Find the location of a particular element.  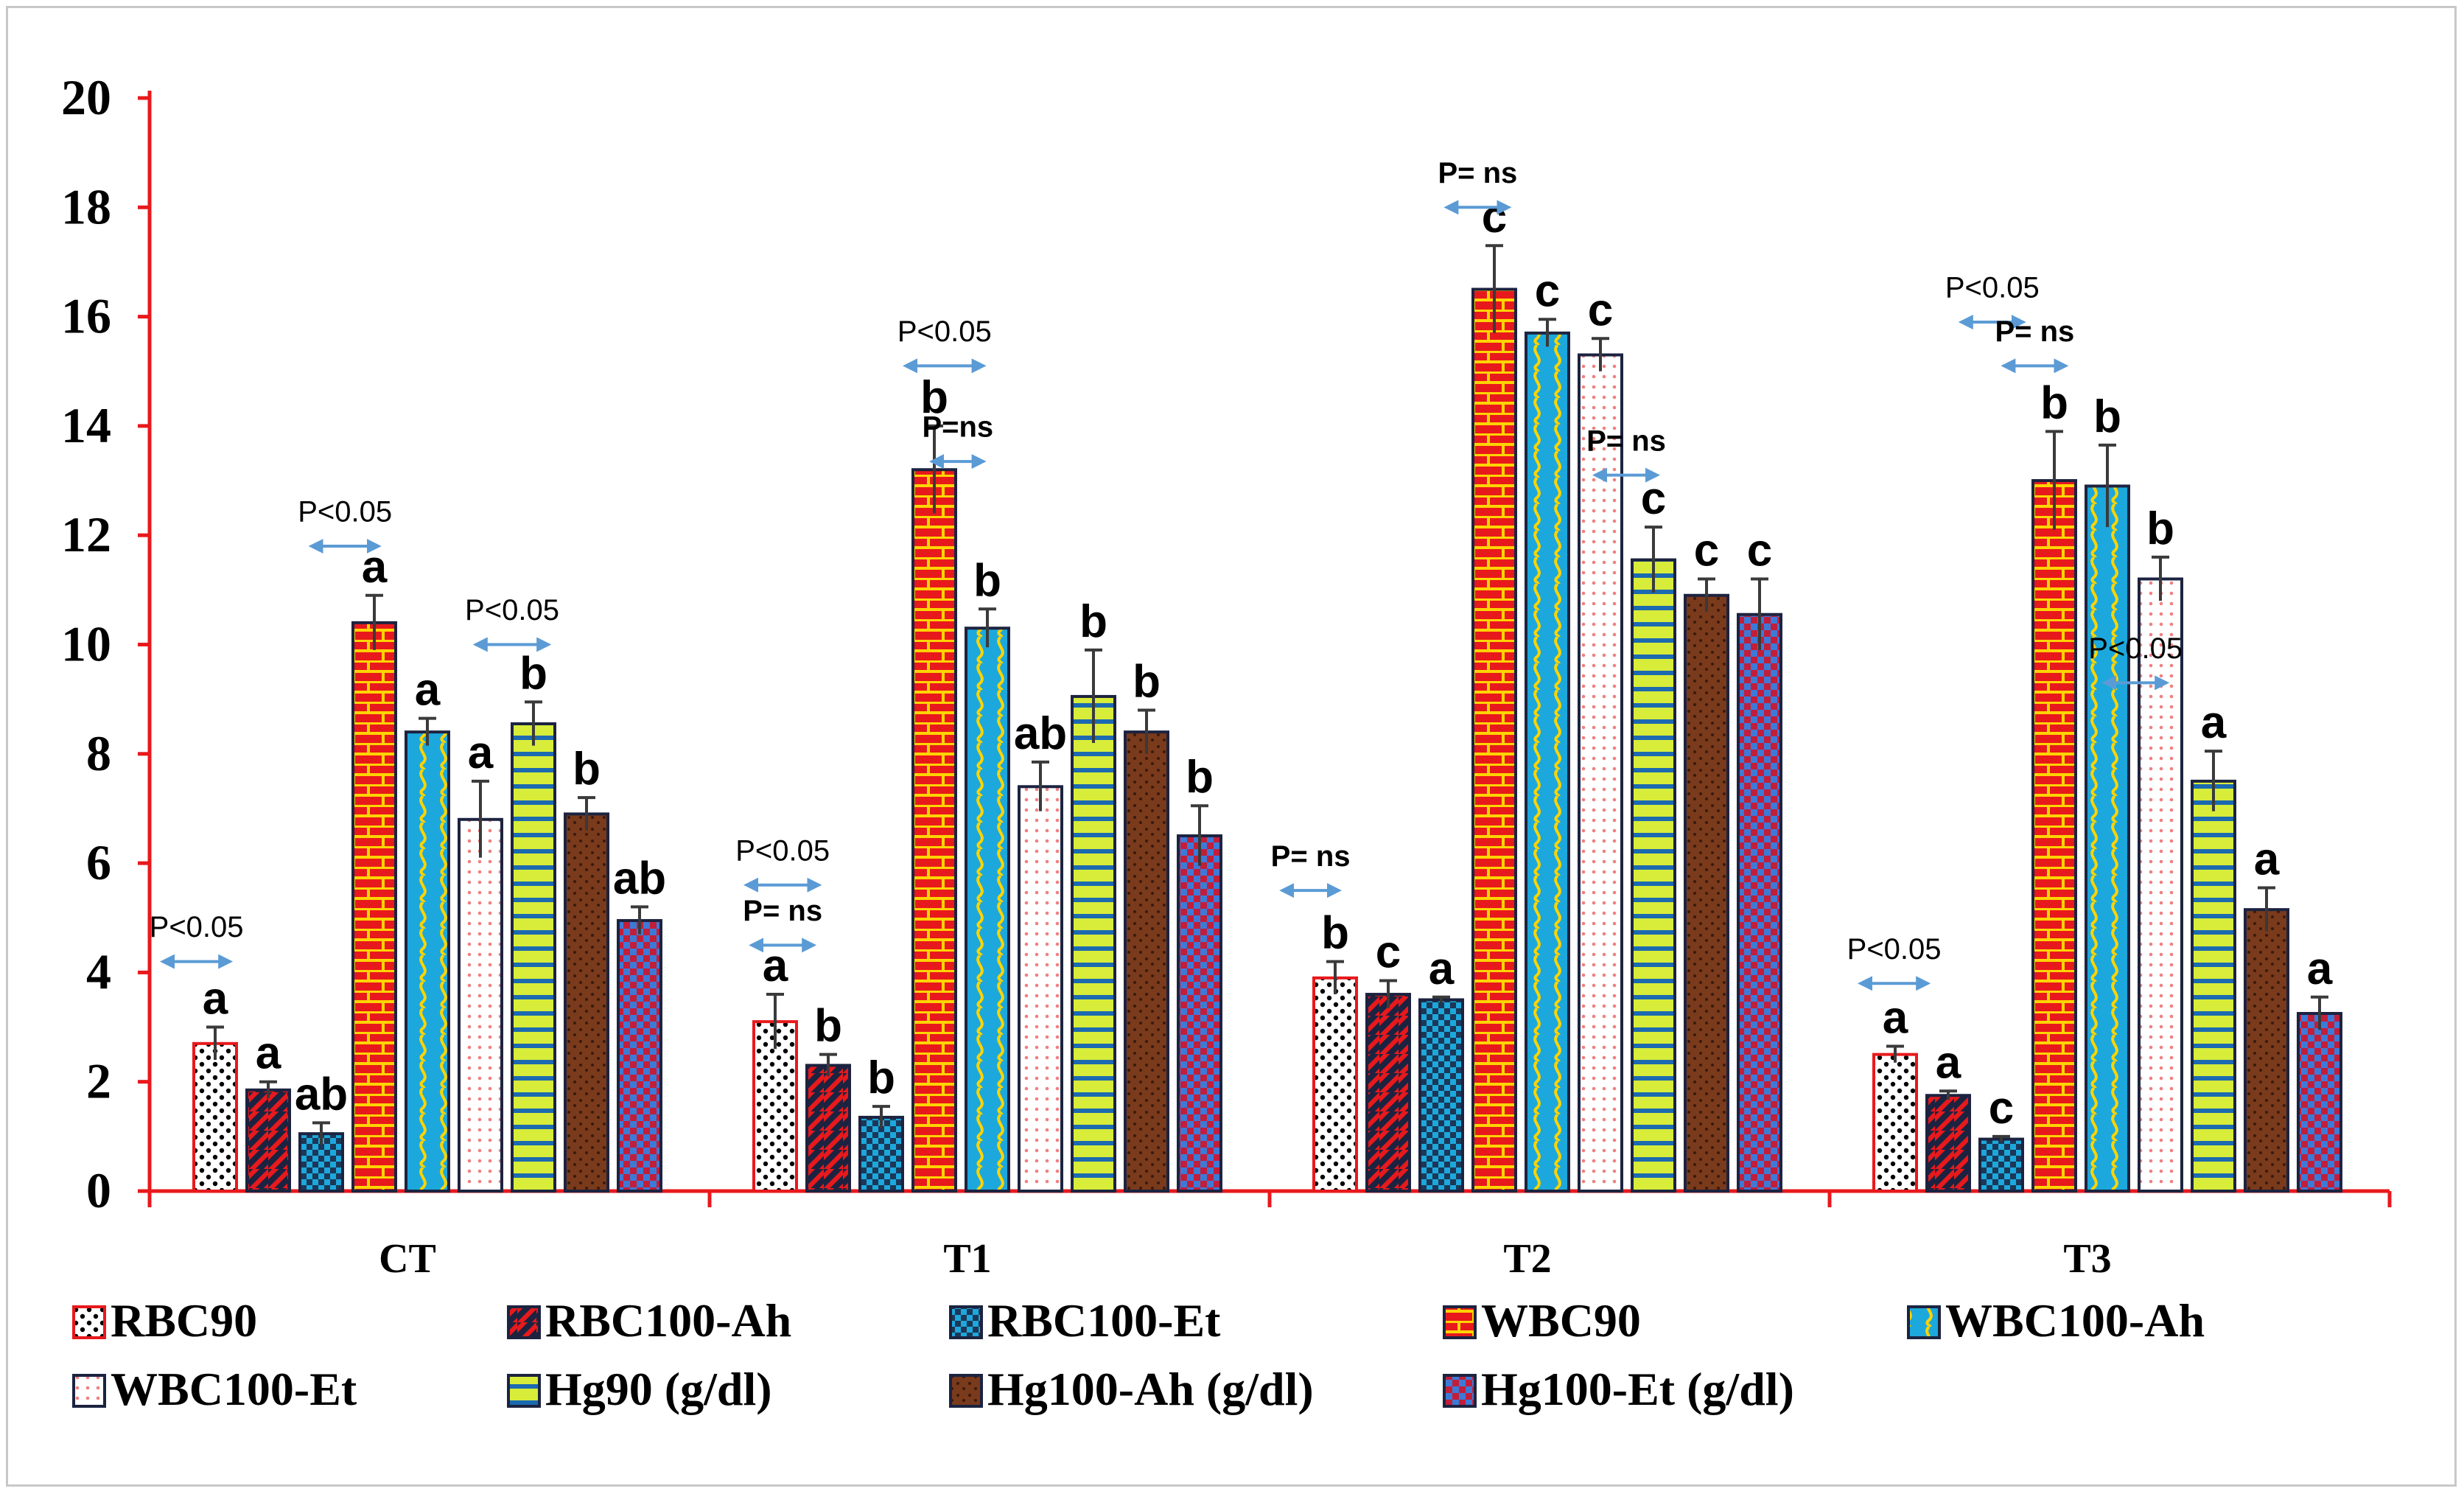

legend-label: WBC90 is located at coordinates (1561, 1320).